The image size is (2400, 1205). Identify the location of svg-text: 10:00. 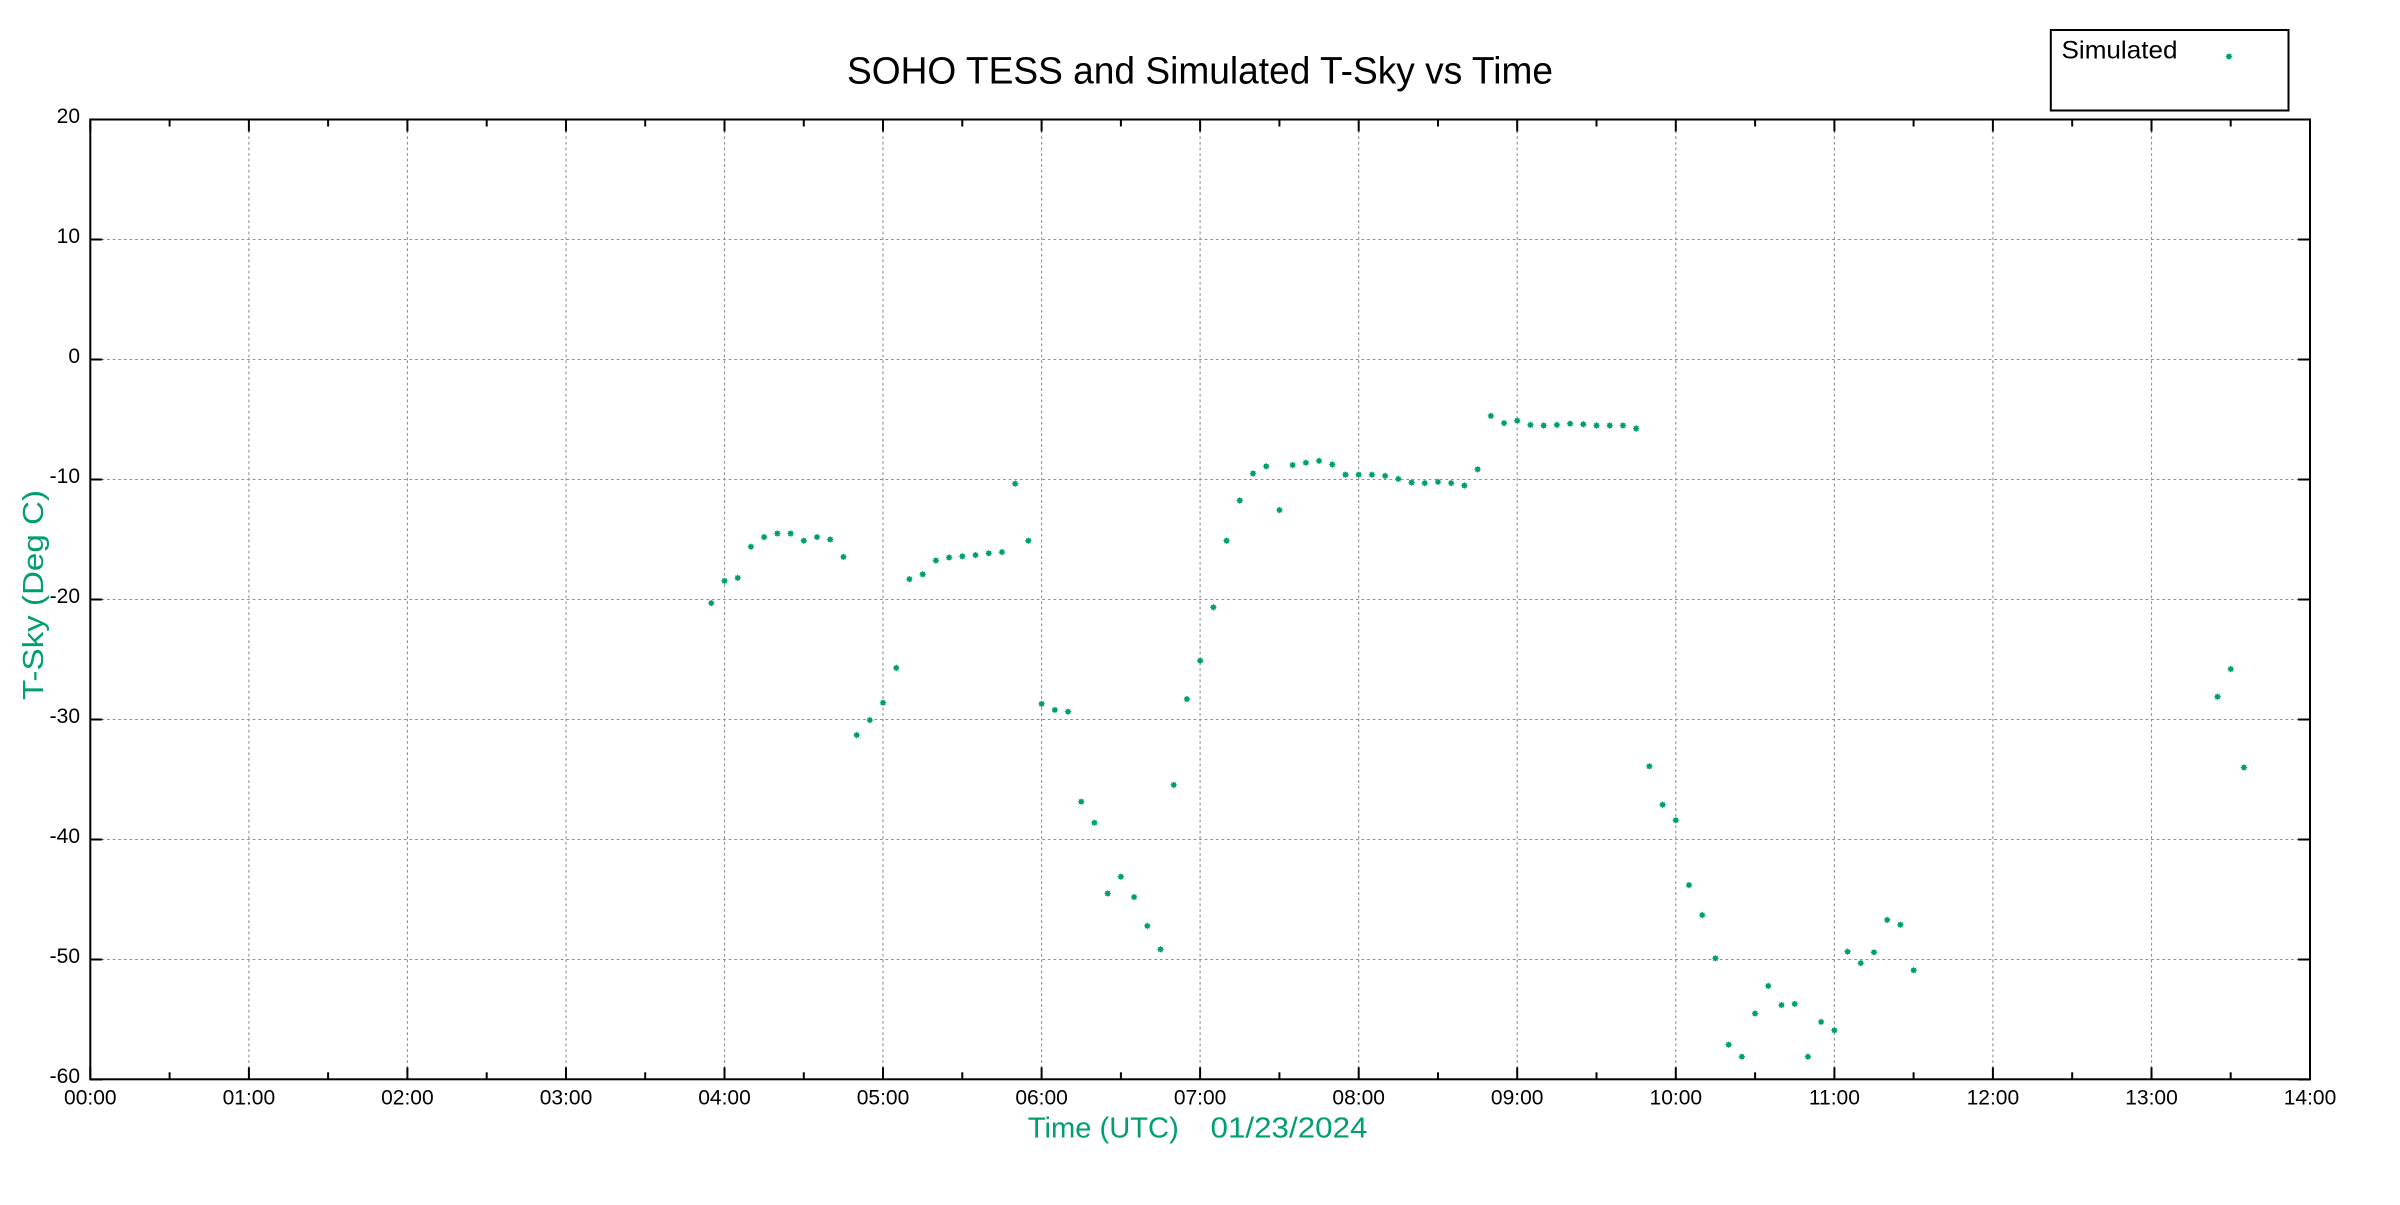
(1676, 1098).